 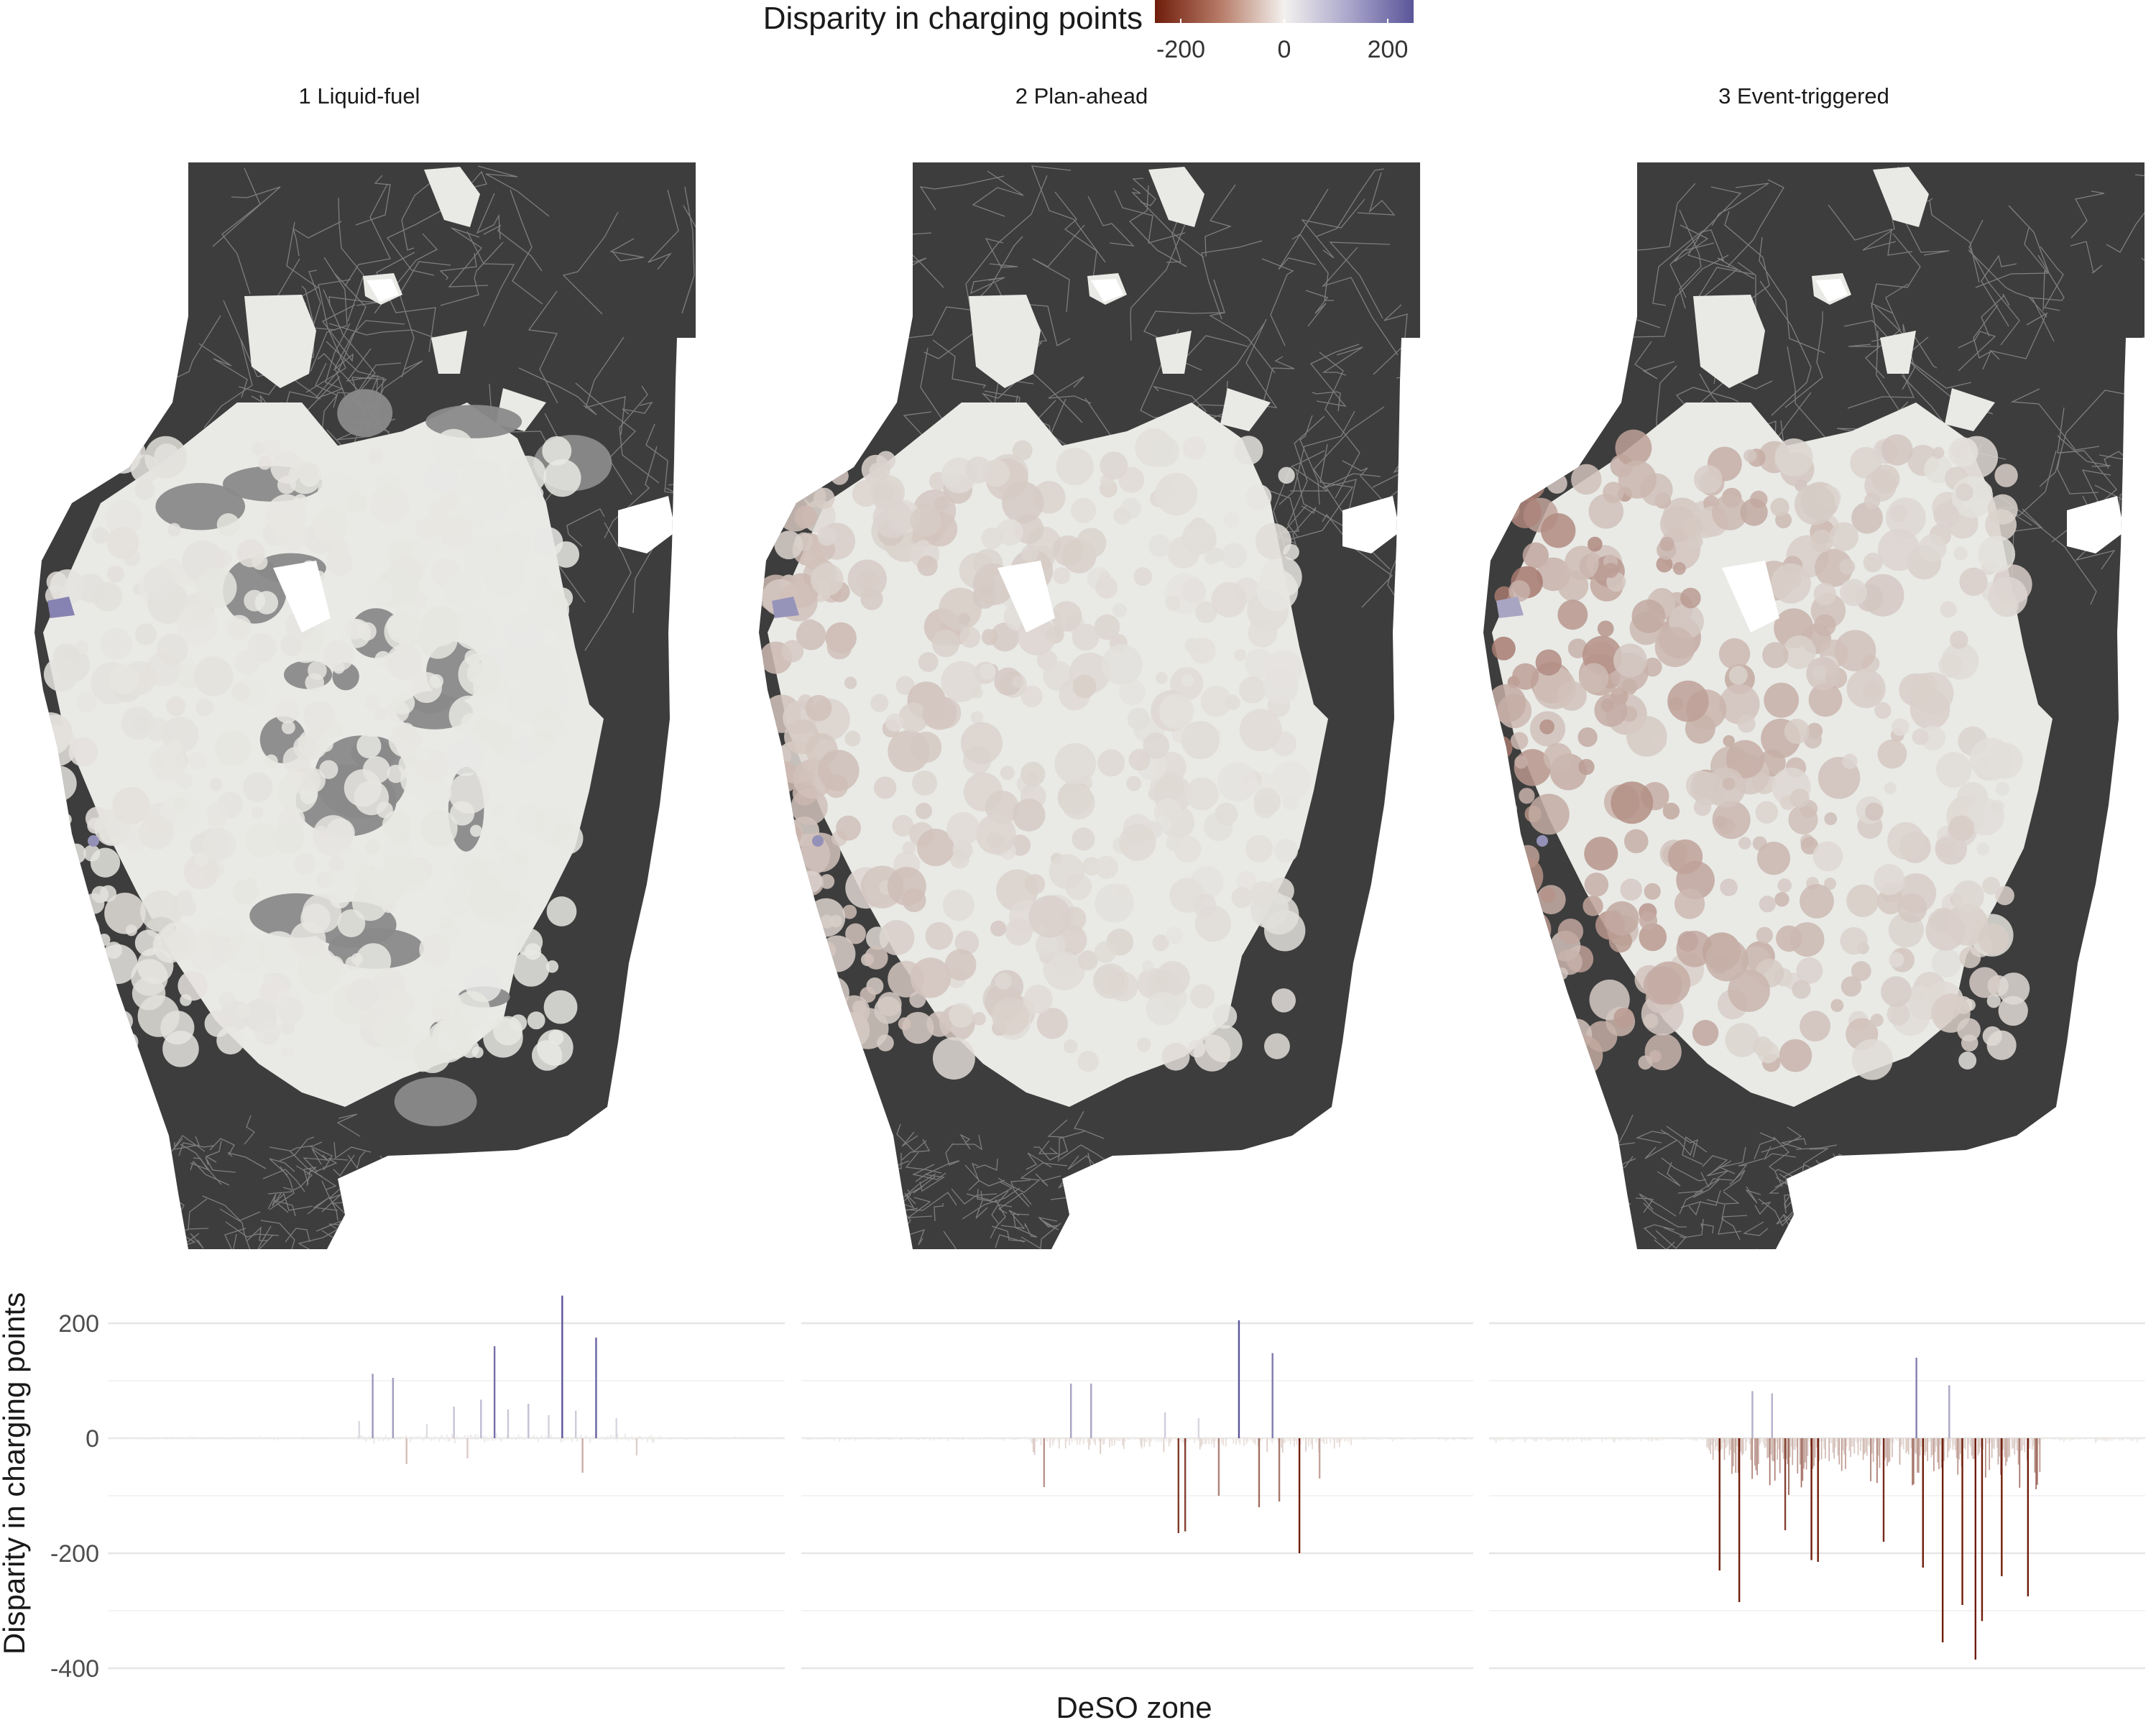 I want to click on x-axis-title: DeSO zone, so click(x=1134, y=1707).